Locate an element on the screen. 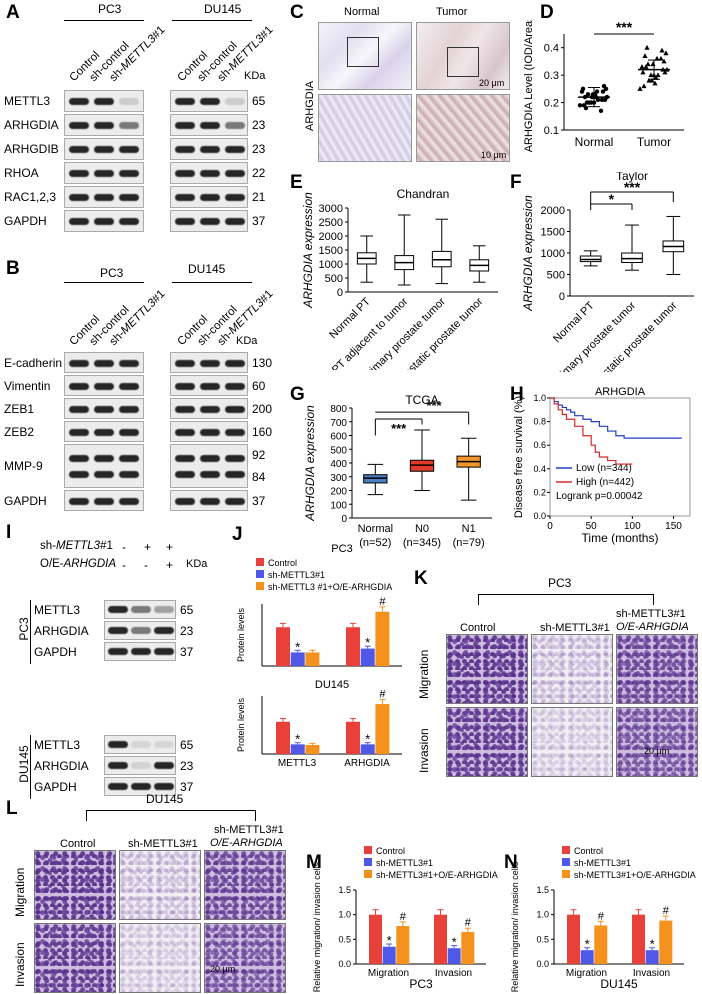  y-tick-label: 1.5 is located at coordinates (344, 890).